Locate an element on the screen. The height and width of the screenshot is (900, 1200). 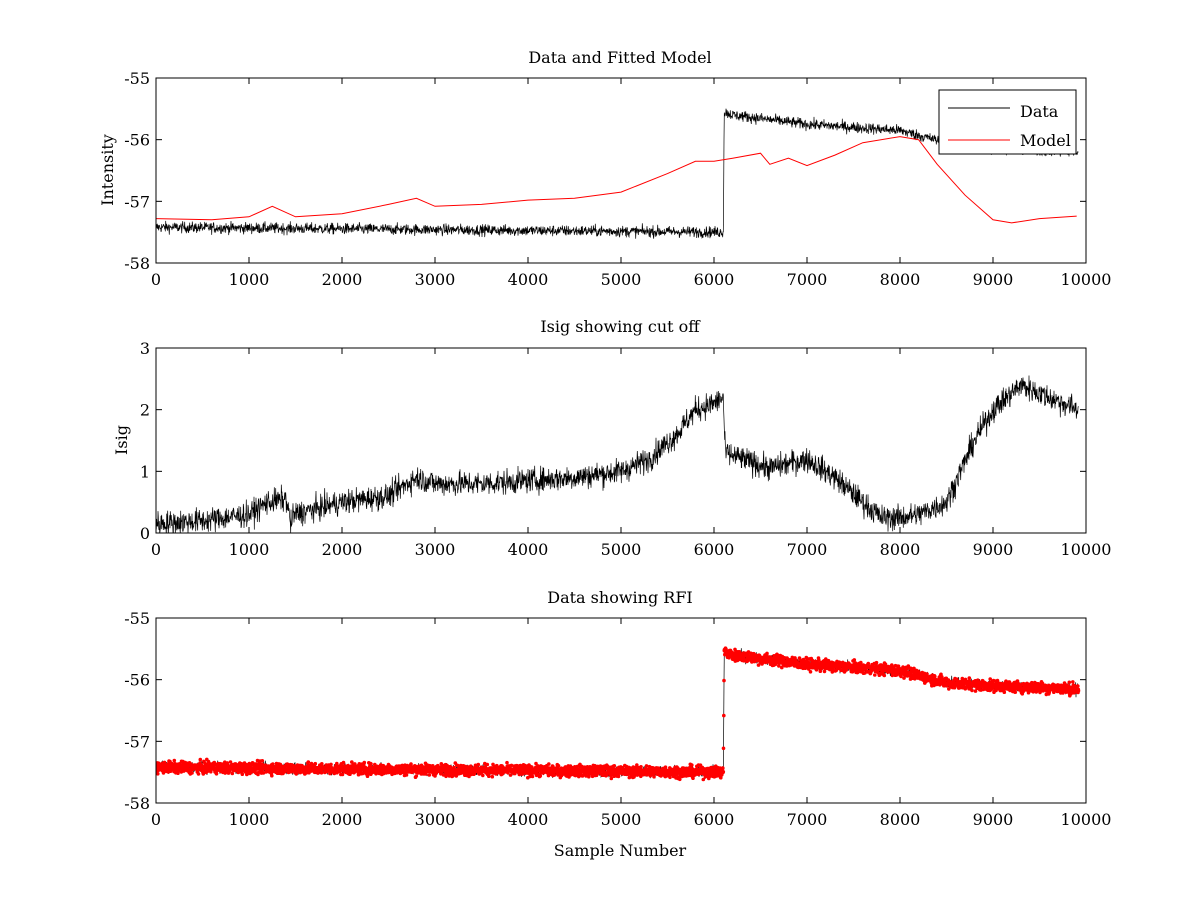
y-axis-label: Isig is located at coordinates (121, 440).